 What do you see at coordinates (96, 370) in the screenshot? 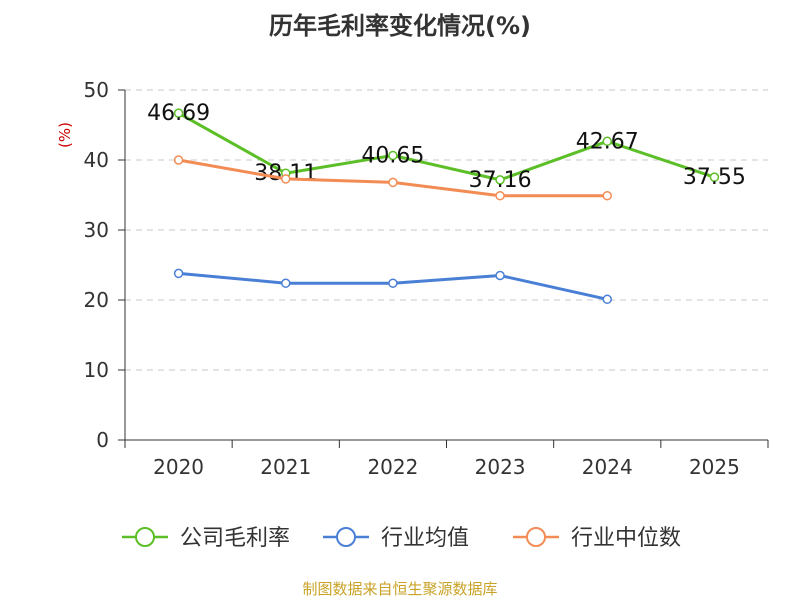
I see `y-tick-label: 10` at bounding box center [96, 370].